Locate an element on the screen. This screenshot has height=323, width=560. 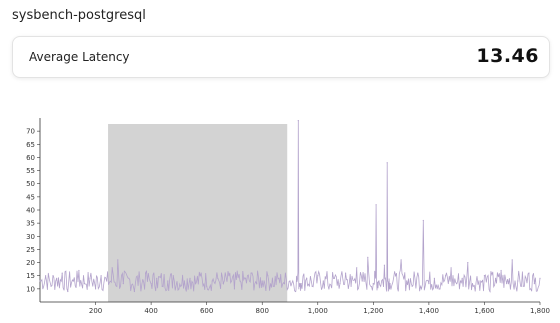
y-tick-label: 45 is located at coordinates (30, 197).